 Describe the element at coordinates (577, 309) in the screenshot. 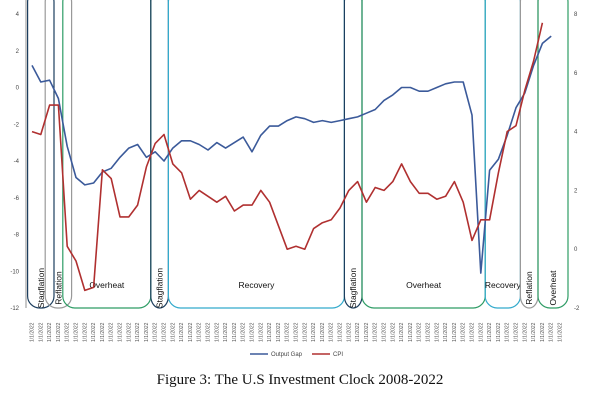

I see `right-tick-label: -2` at that location.